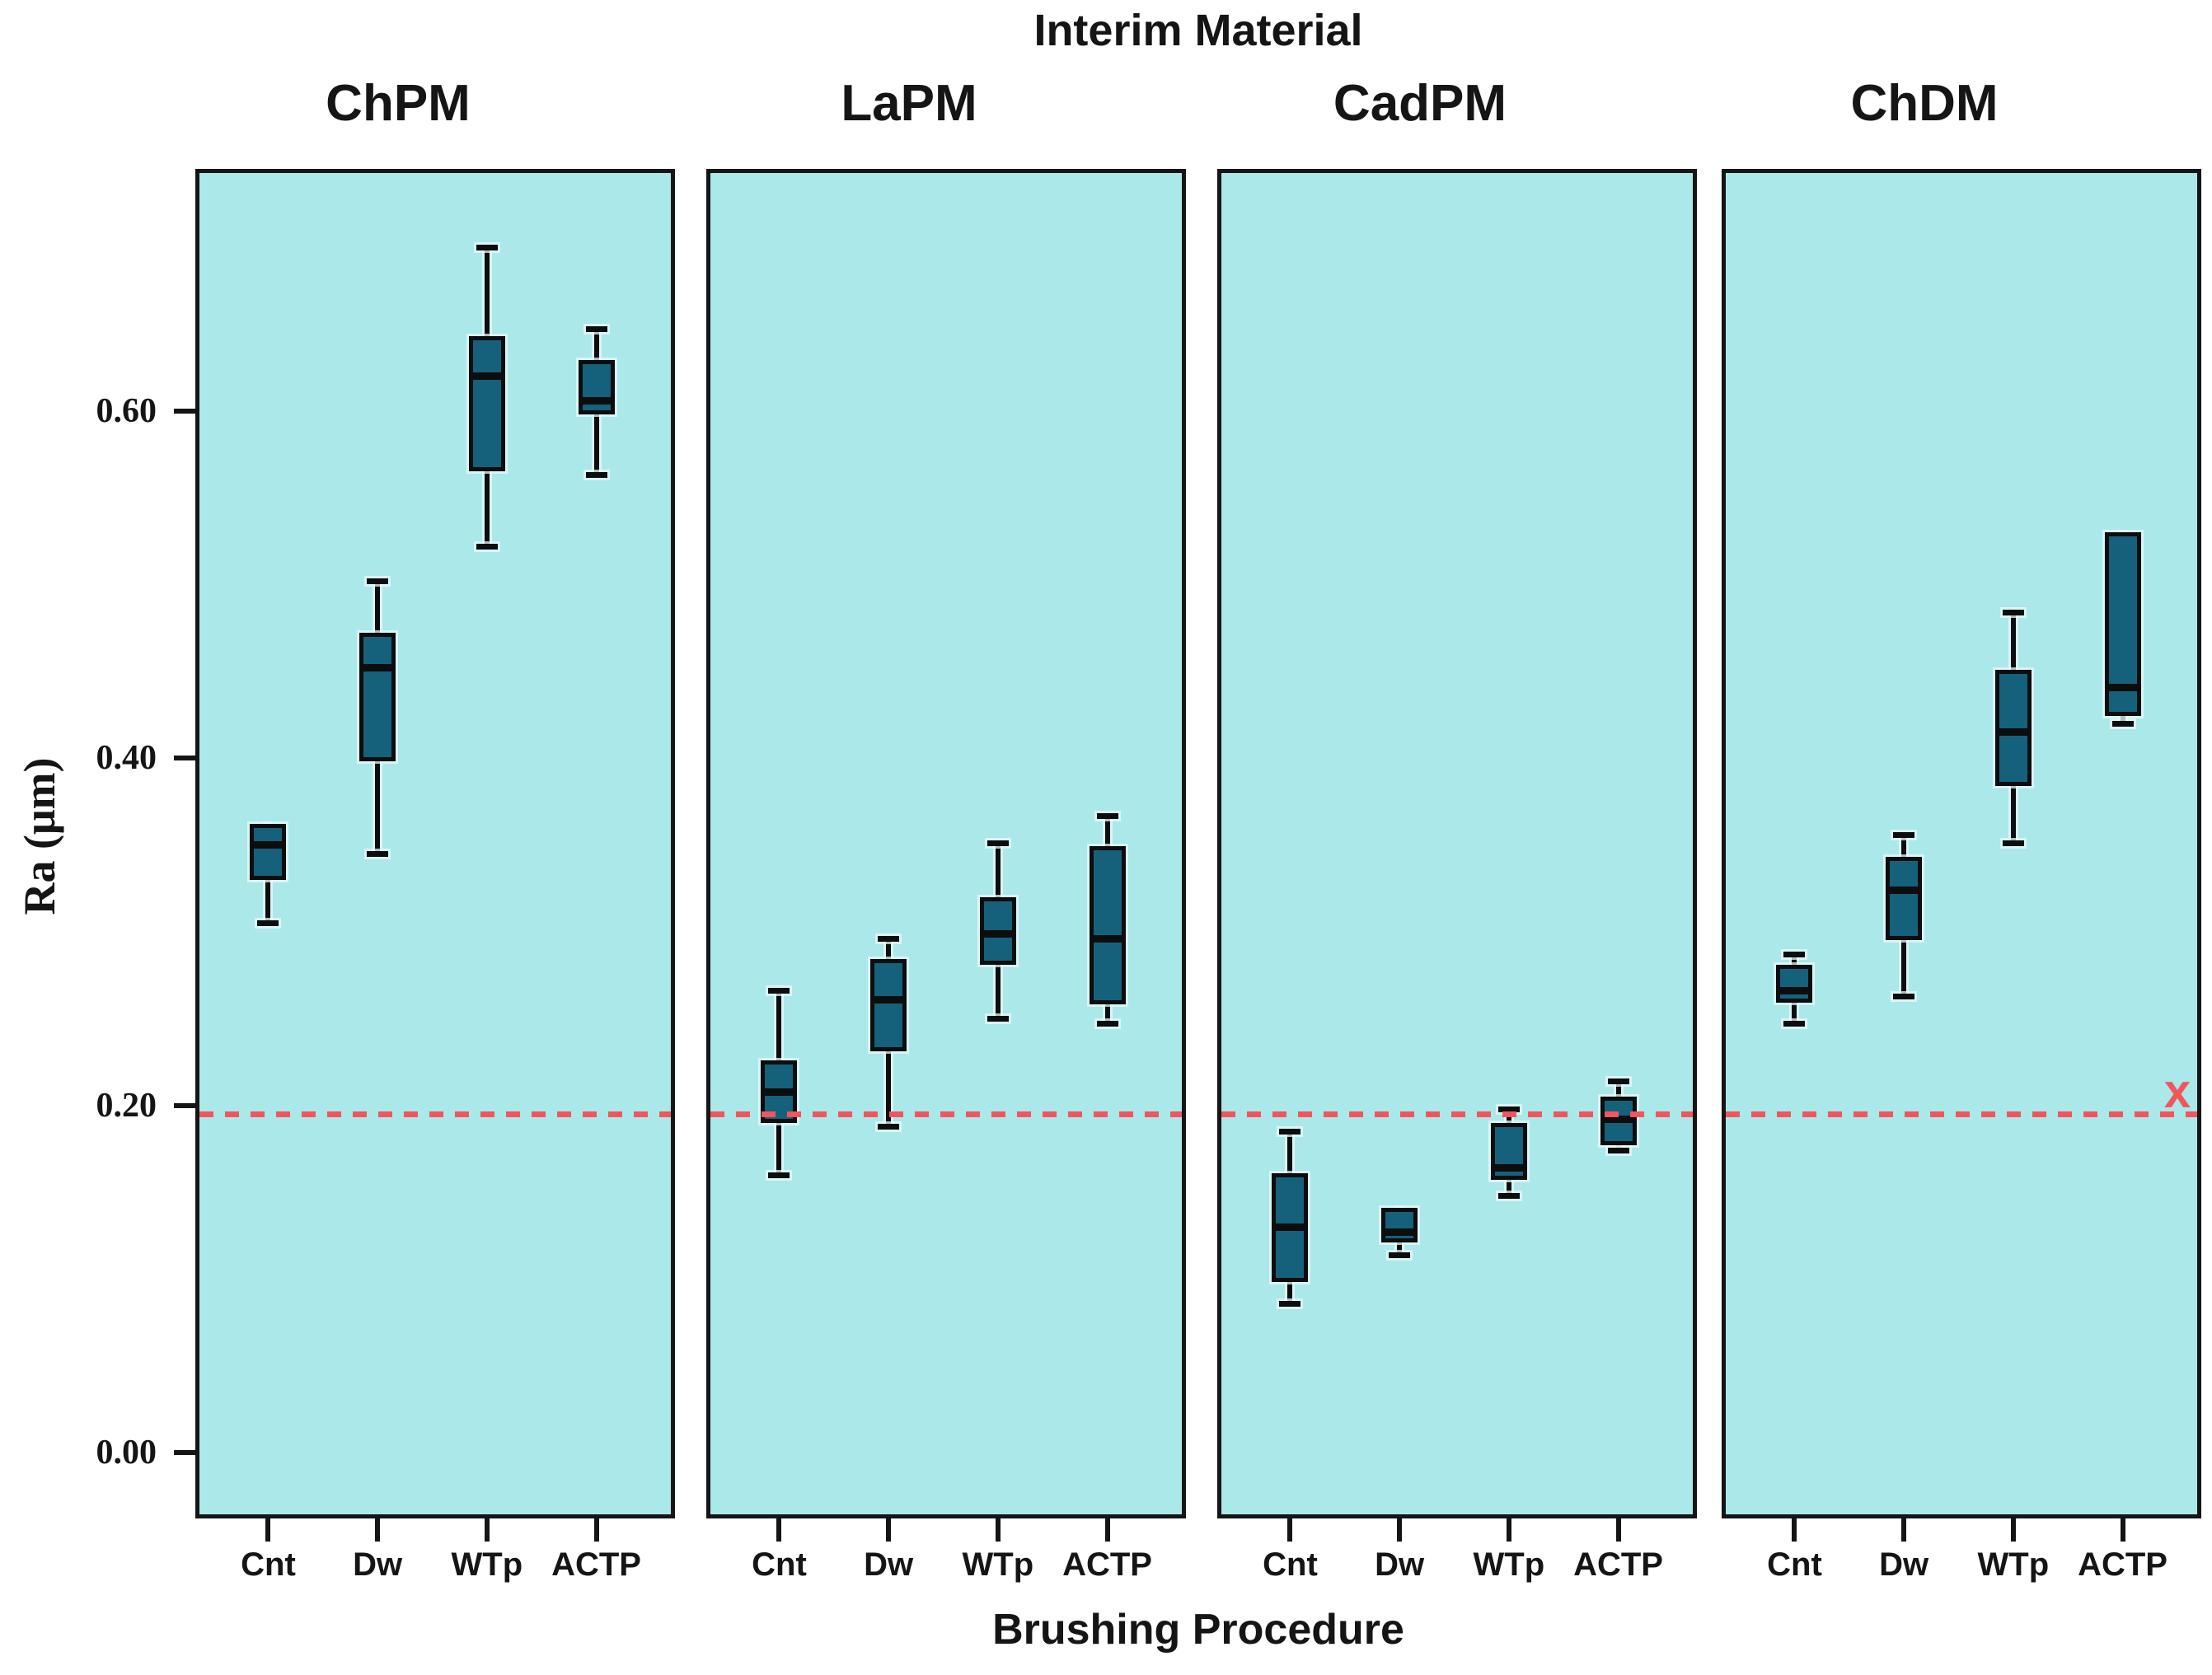  What do you see at coordinates (1795, 984) in the screenshot?
I see `box-chdm-cnt` at bounding box center [1795, 984].